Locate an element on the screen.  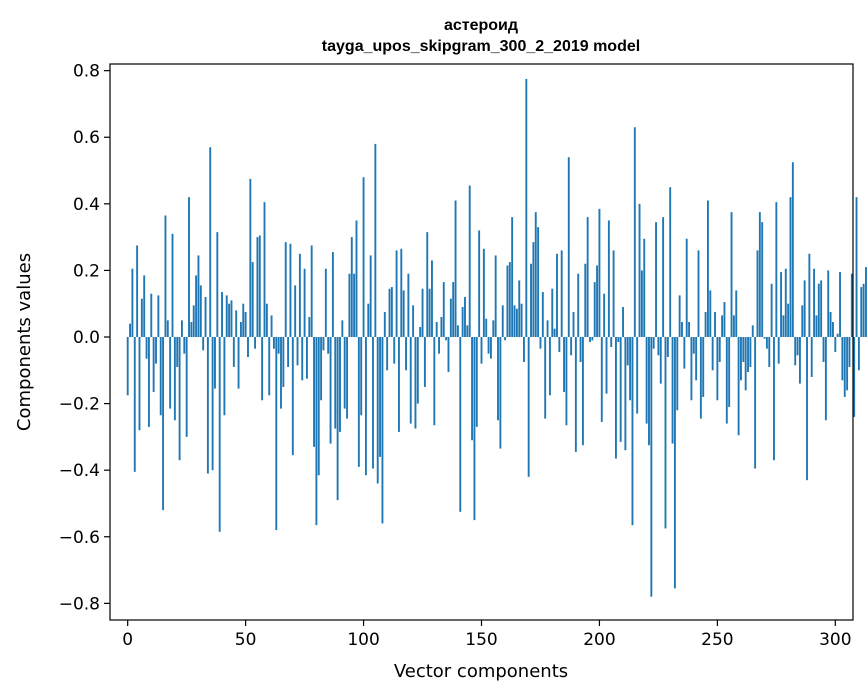
x-axis: 0 50 100 150 200 250 300 is located at coordinates (487, 635).